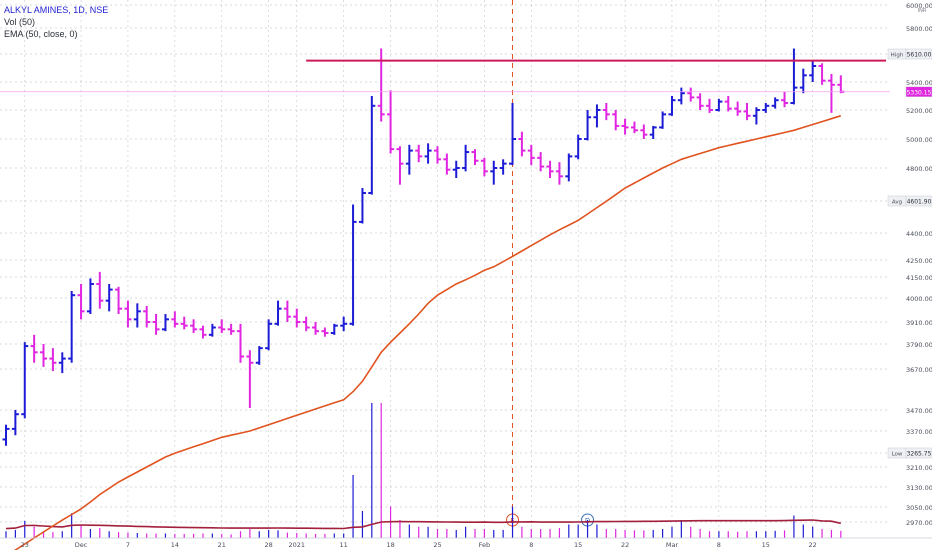  I want to click on time-tick-label: 21, so click(222, 545).